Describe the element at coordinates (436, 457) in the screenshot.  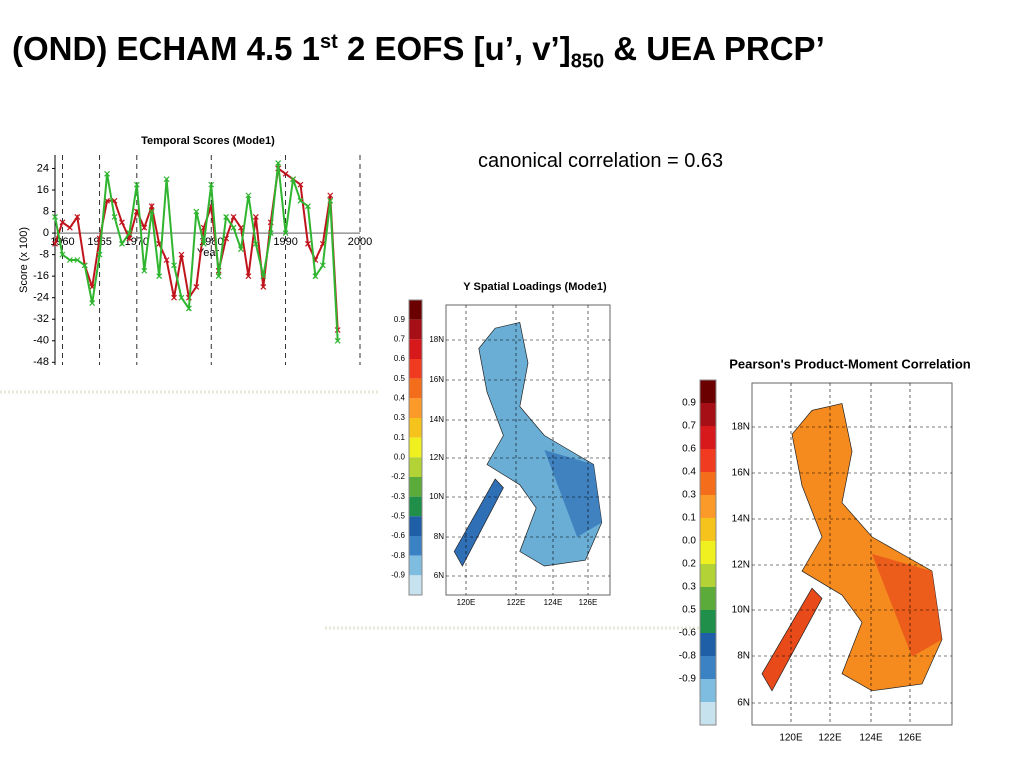
I see `lat-label: 12N` at that location.